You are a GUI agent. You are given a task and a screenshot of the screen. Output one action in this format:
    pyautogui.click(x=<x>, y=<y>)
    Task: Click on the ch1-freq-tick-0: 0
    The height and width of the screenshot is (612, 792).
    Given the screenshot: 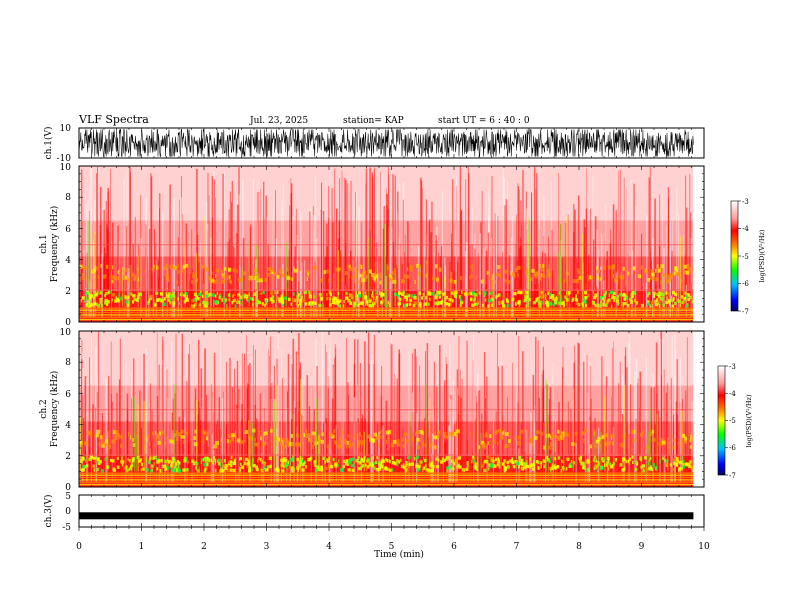 What is the action you would take?
    pyautogui.click(x=68, y=323)
    